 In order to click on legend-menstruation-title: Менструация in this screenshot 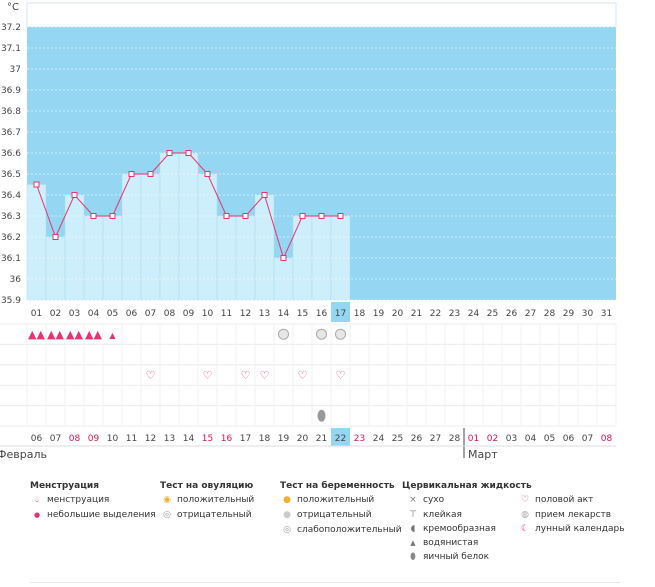, I will do `click(64, 486)`.